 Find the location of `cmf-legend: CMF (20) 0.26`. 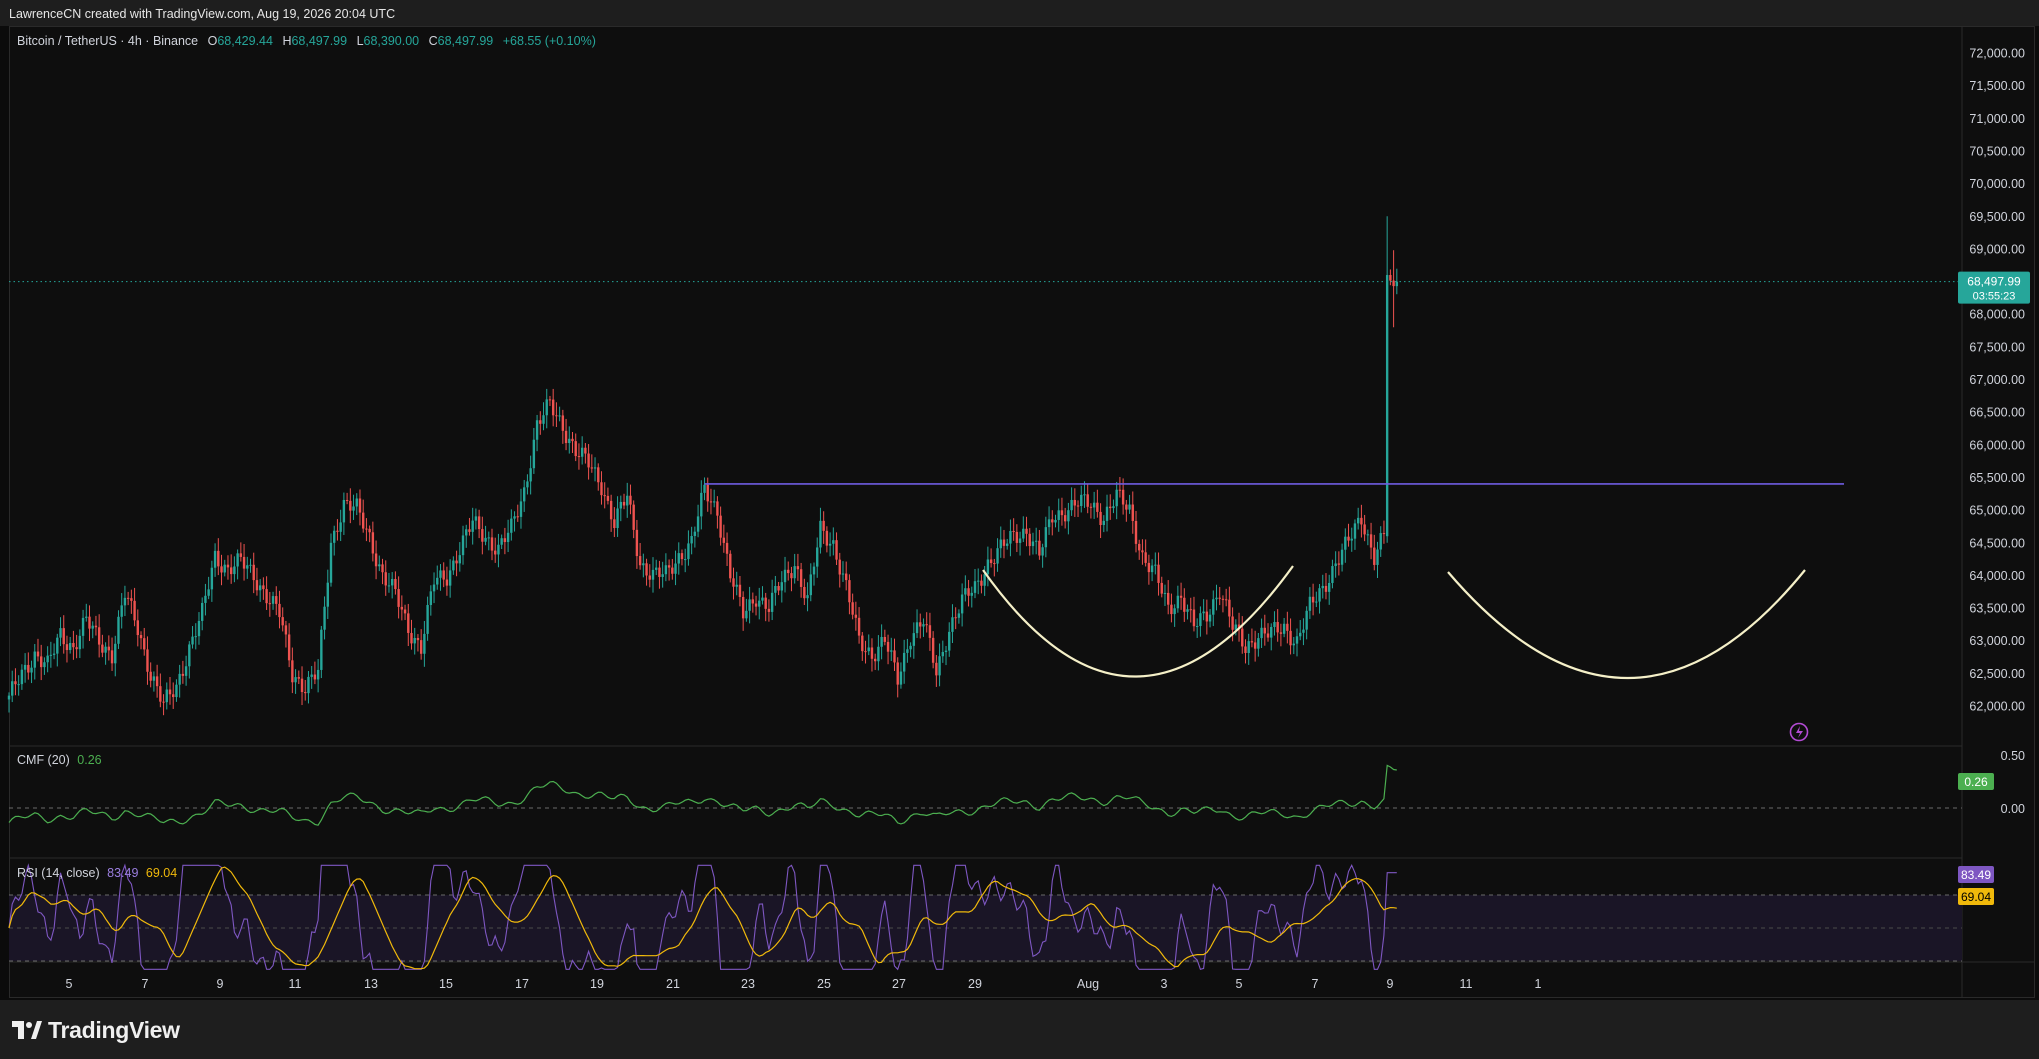

cmf-legend: CMF (20) 0.26 is located at coordinates (59, 760).